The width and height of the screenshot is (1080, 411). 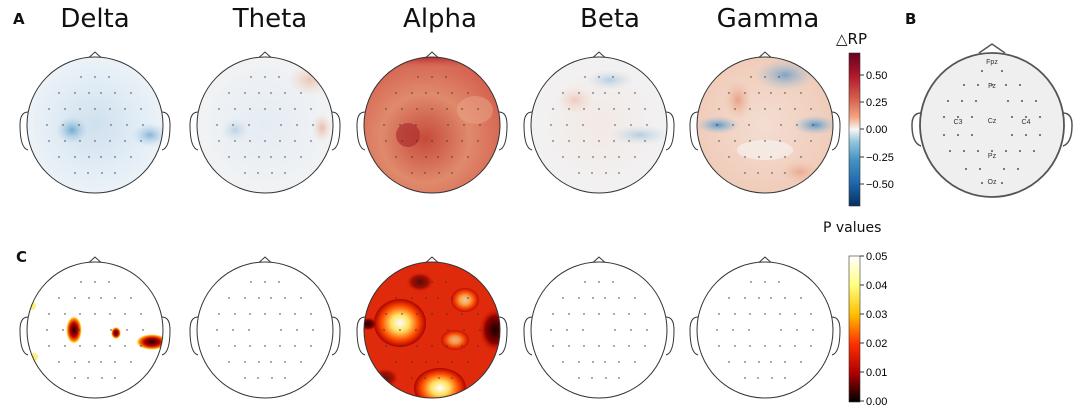 What do you see at coordinates (95, 122) in the screenshot?
I see `head-delta-rp` at bounding box center [95, 122].